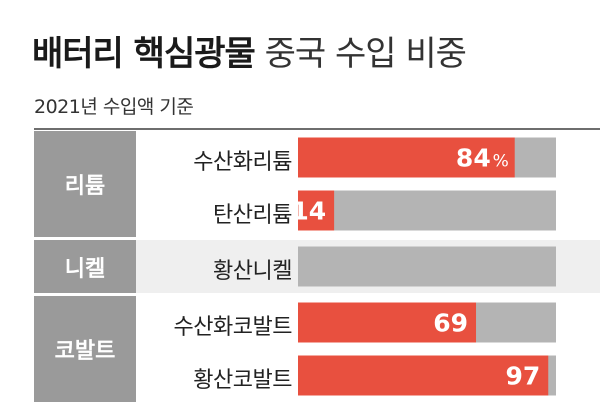 The width and height of the screenshot is (600, 402). Describe the element at coordinates (85, 266) in the screenshot. I see `group-label: 니켈` at that location.